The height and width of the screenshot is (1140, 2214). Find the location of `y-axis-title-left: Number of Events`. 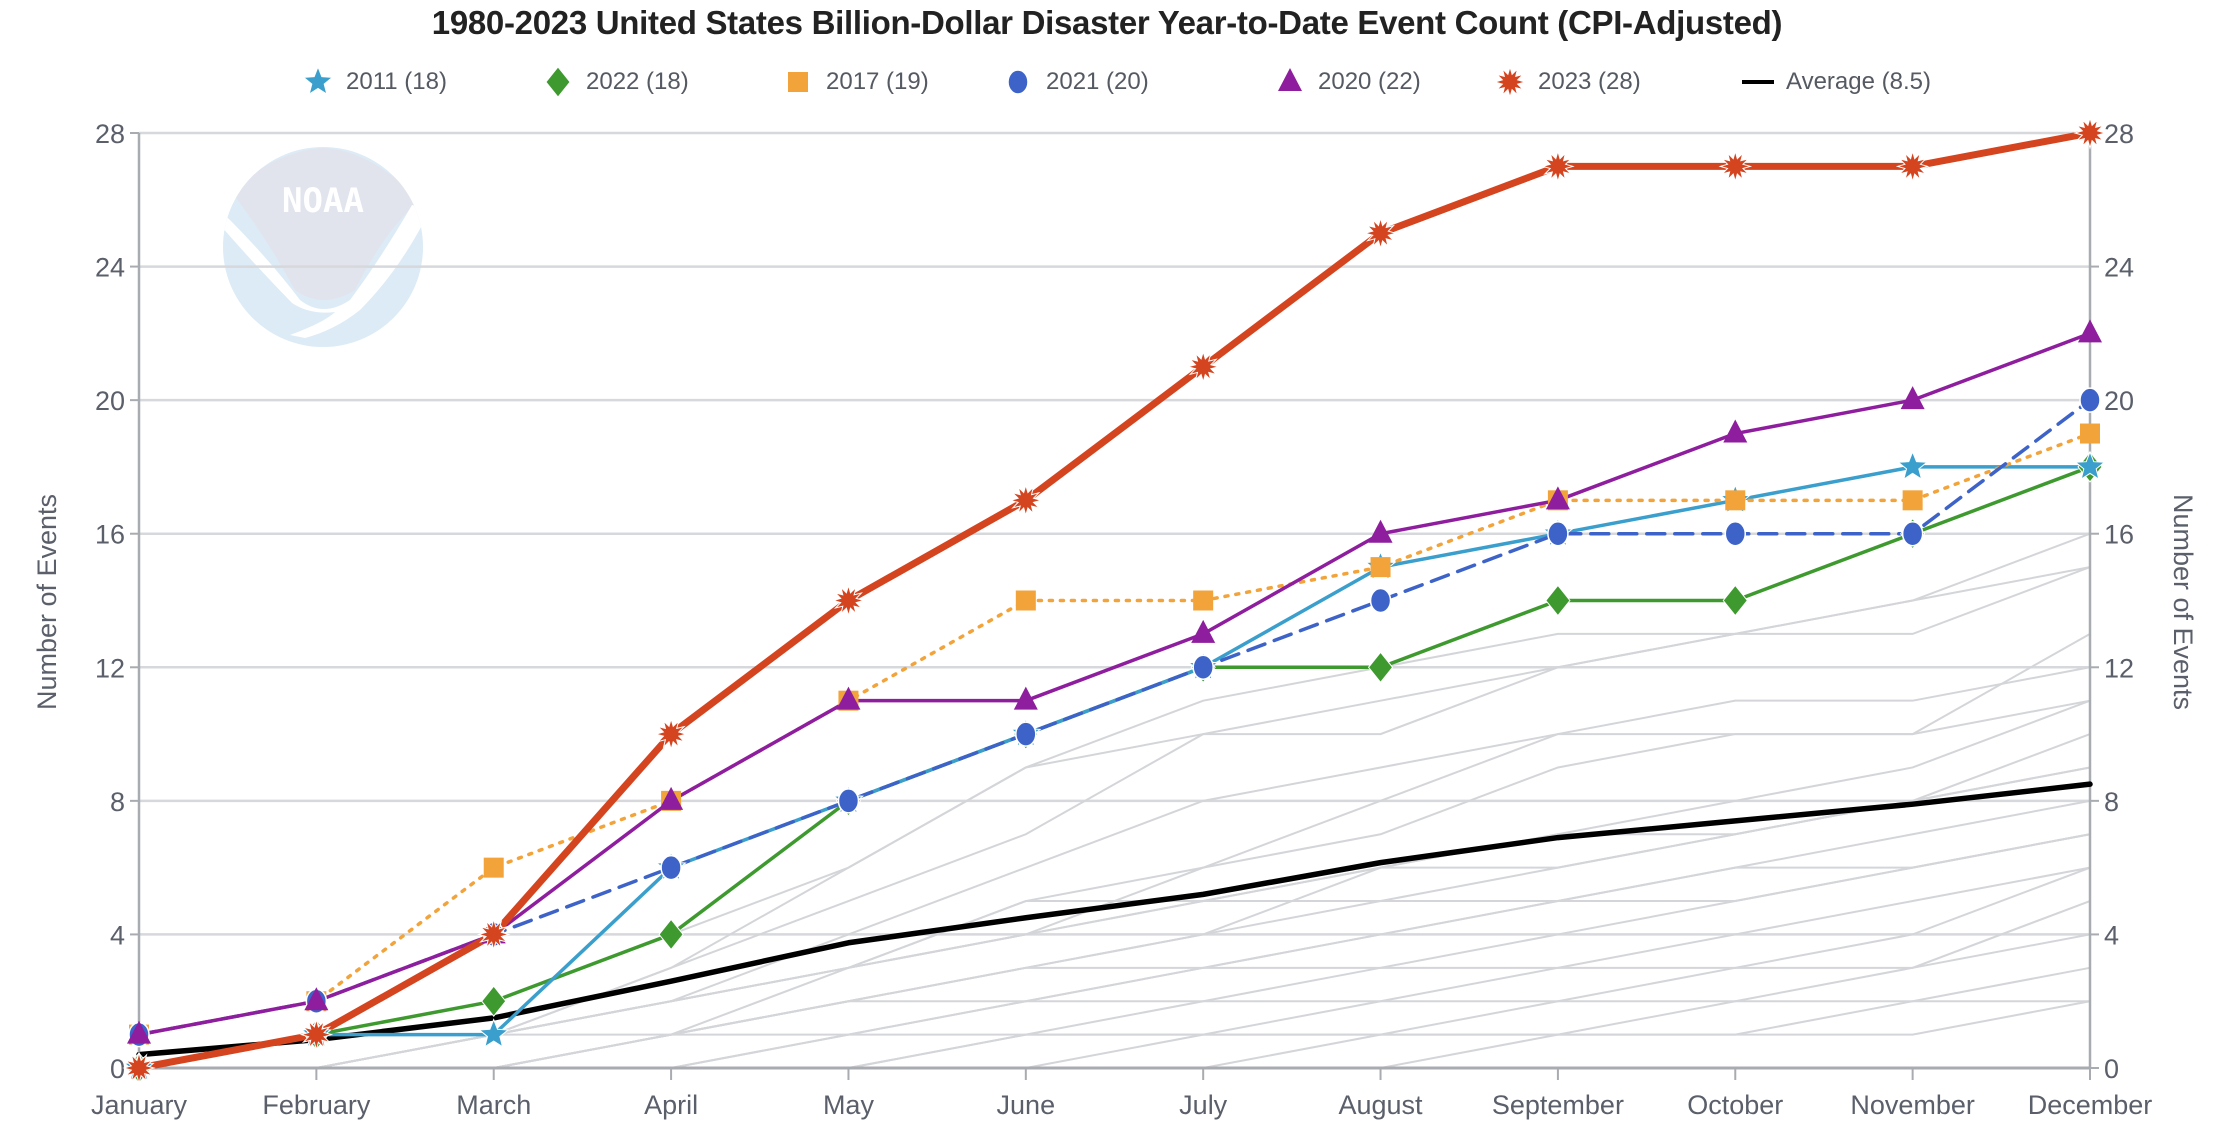

y-axis-title-left: Number of Events is located at coordinates (47, 602).